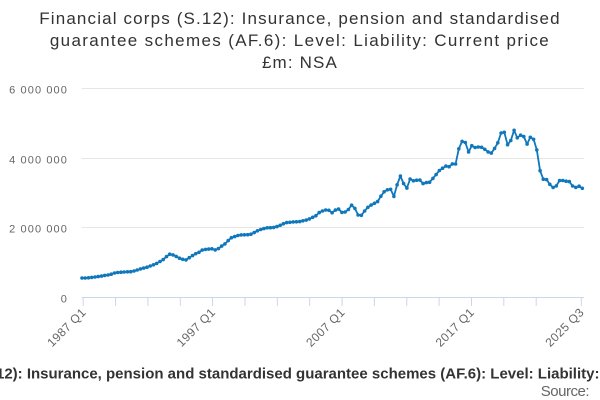 The image size is (600, 400). I want to click on svg-text: 1997 Q1, so click(196, 327).